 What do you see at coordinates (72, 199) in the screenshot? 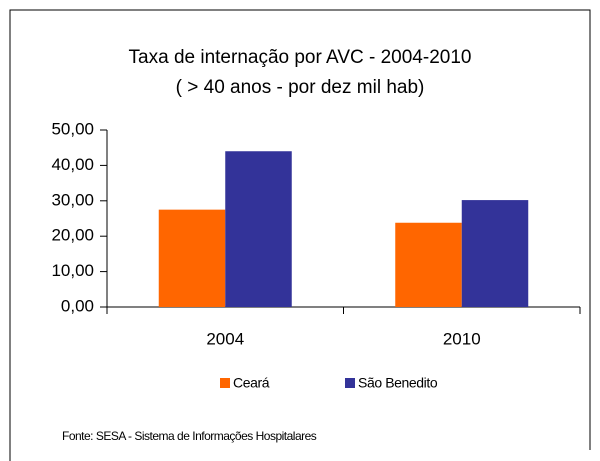
I see `y-tick-label: 30,00` at bounding box center [72, 199].